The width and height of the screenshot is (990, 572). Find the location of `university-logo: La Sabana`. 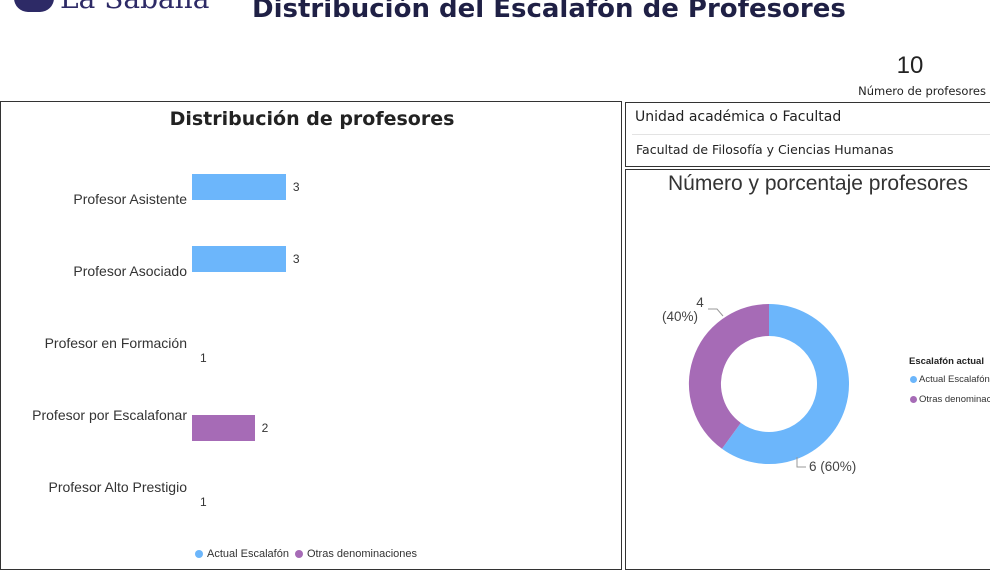

university-logo: La Sabana is located at coordinates (111, 6).